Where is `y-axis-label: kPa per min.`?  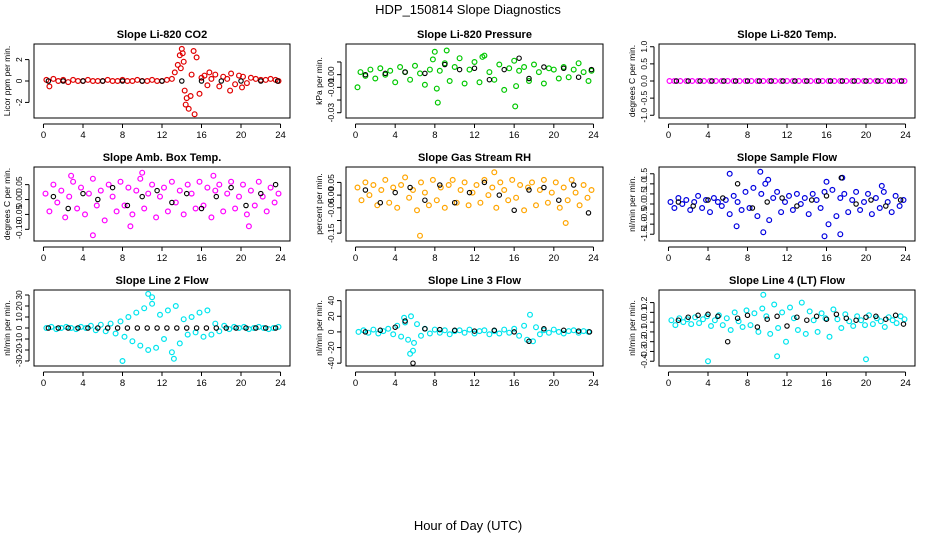 y-axis-label: kPa per min. is located at coordinates (319, 81).